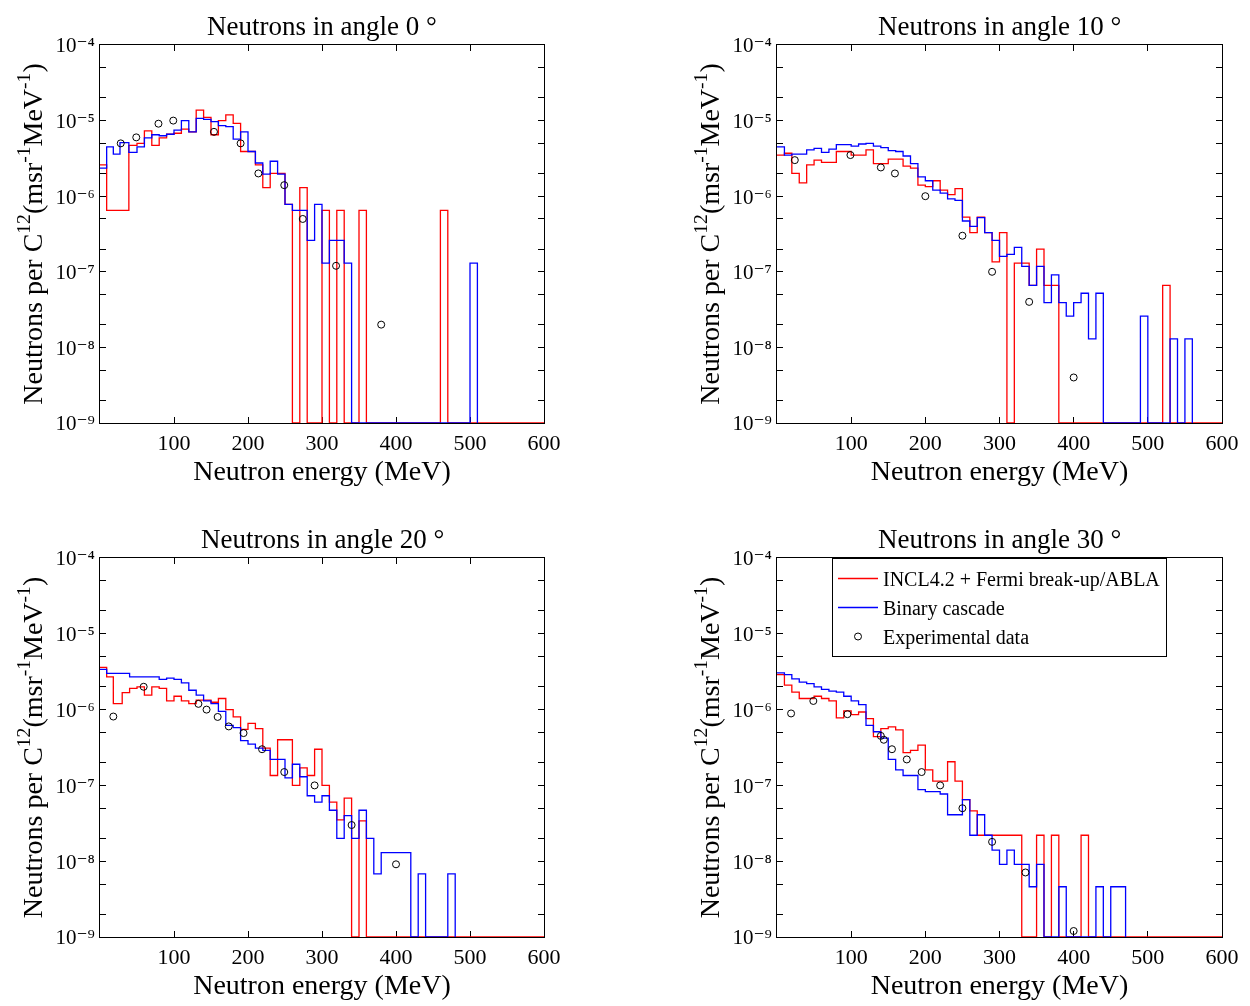 This screenshot has height=1006, width=1250. What do you see at coordinates (1000, 26) in the screenshot?
I see `chart-title: Neutrons in angle 10 °` at bounding box center [1000, 26].